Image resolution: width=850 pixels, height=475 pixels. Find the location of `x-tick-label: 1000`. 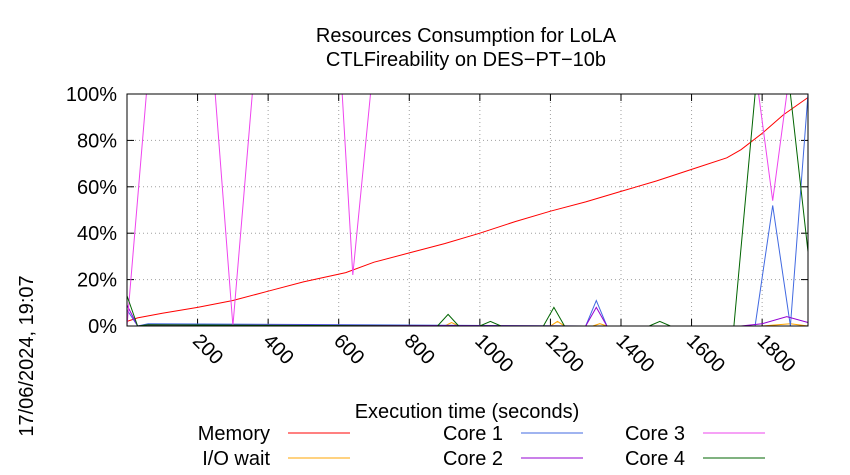

x-tick-label: 1000 is located at coordinates (493, 353).